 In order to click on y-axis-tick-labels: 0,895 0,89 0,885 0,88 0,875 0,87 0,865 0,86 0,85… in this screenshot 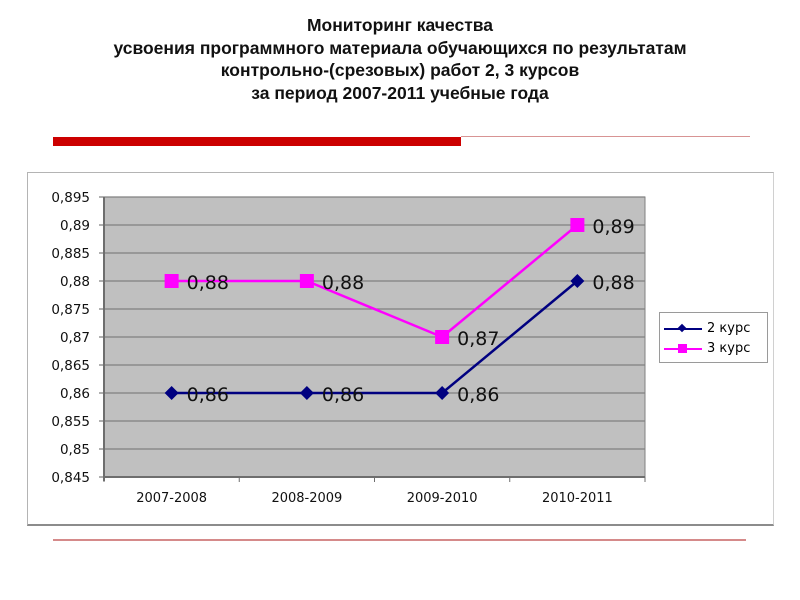, I will do `click(70, 338)`.